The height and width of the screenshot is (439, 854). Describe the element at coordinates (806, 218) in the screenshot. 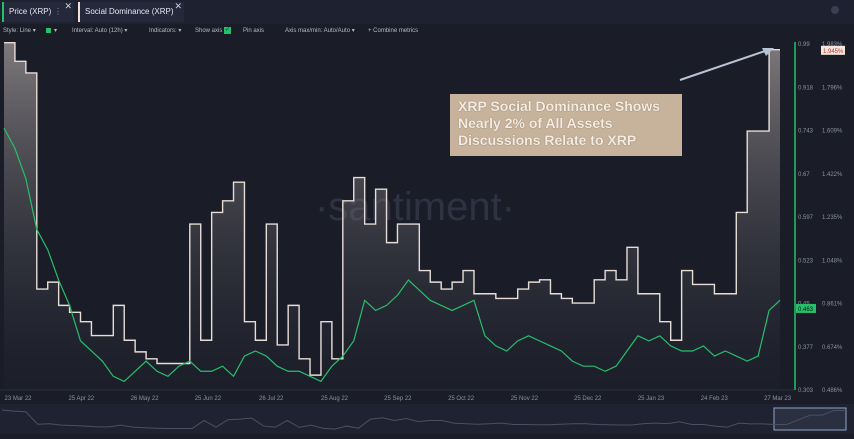

I see `price-tick-label: 0.597` at that location.